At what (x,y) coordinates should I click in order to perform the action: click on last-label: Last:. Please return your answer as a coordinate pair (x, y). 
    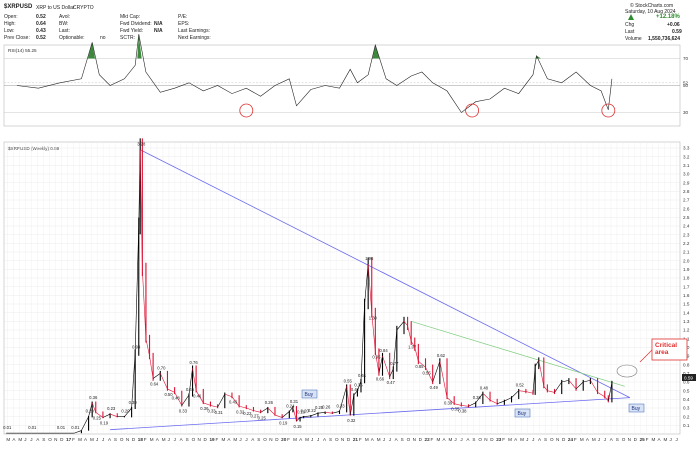
    Looking at the image, I should click on (64, 31).